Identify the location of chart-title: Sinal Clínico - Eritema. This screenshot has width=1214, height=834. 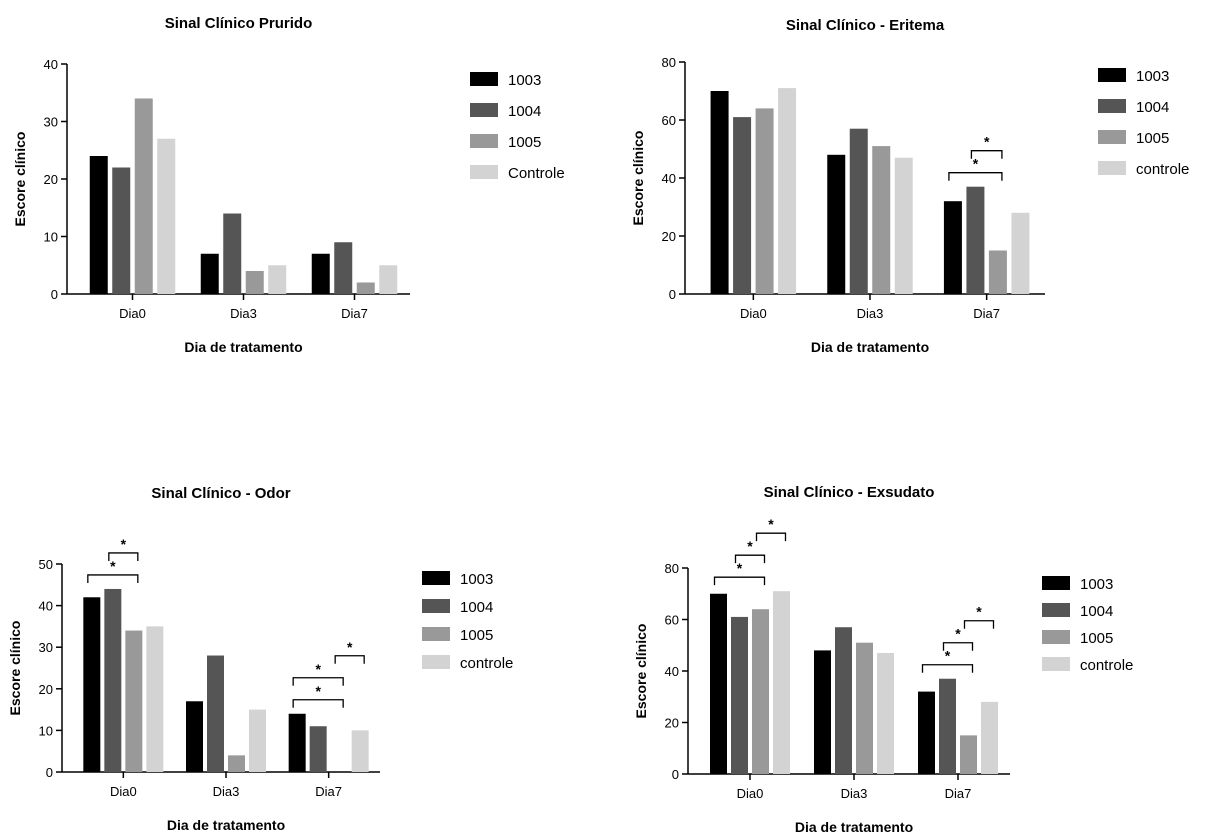
(865, 25).